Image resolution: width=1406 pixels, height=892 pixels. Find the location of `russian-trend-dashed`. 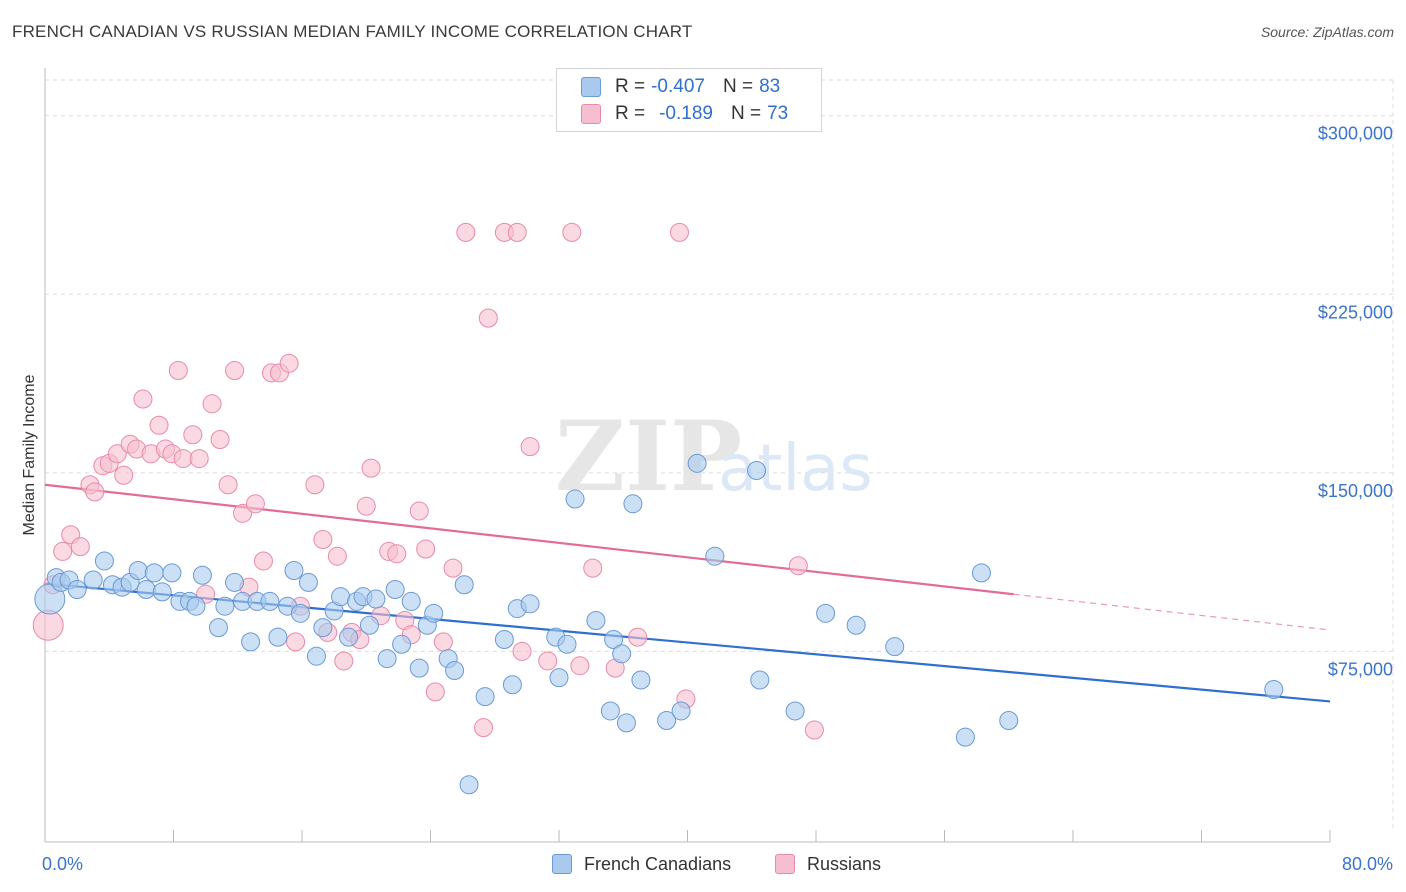

russian-trend-dashed is located at coordinates (1172, 612).